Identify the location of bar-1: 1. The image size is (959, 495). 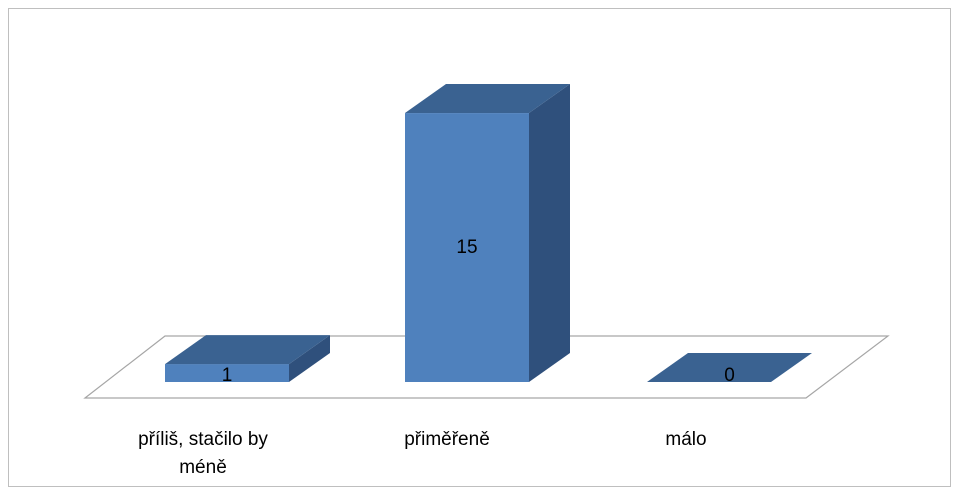
(247, 360).